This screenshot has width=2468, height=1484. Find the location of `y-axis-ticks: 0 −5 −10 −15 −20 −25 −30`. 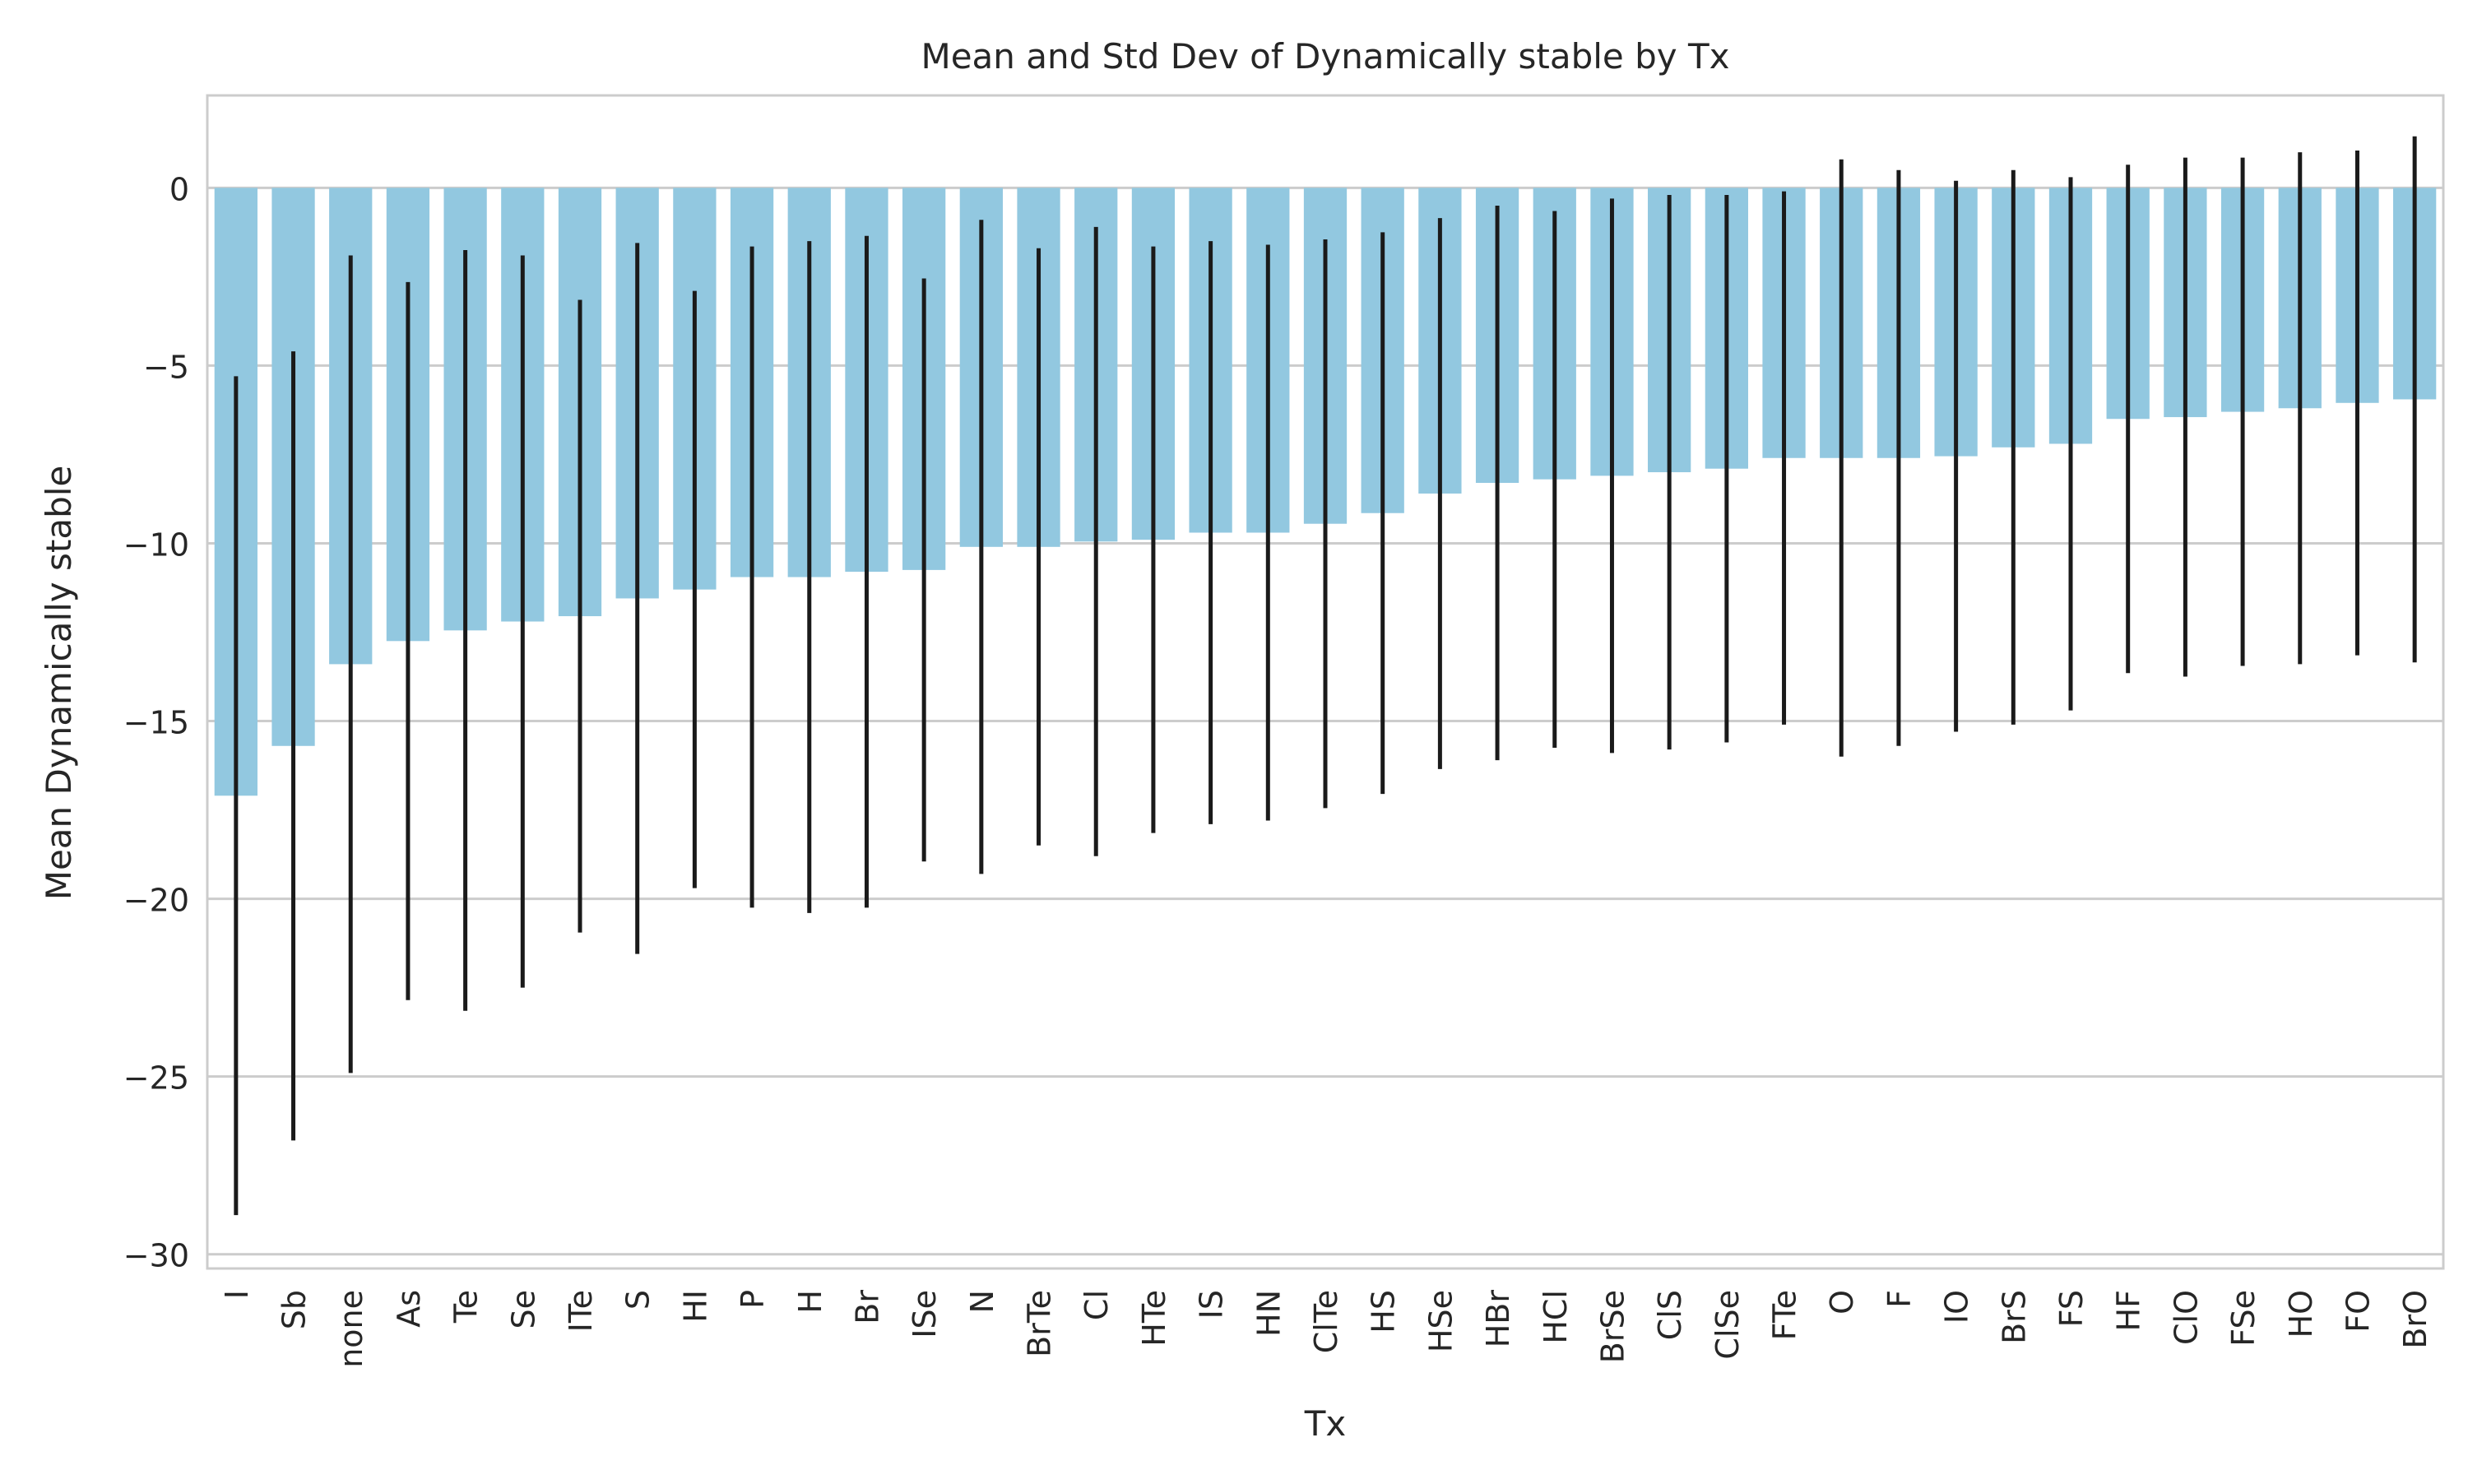

y-axis-ticks: 0 −5 −10 −15 −20 −25 −30 is located at coordinates (156, 722).